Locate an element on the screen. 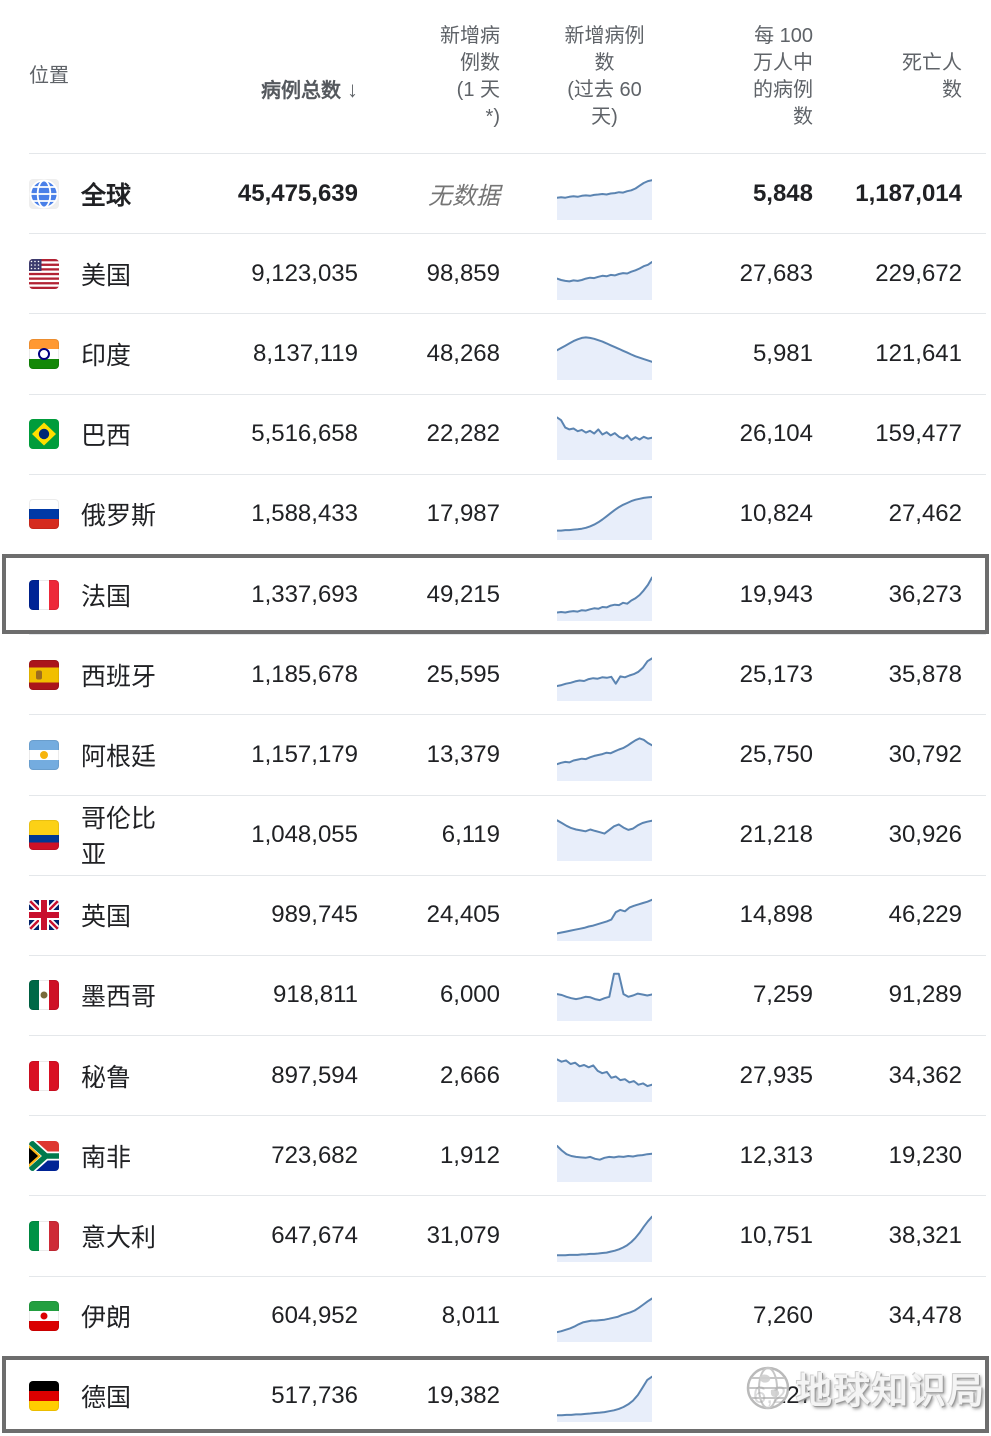  new-cases-cell: 49,215 is located at coordinates (463, 594).